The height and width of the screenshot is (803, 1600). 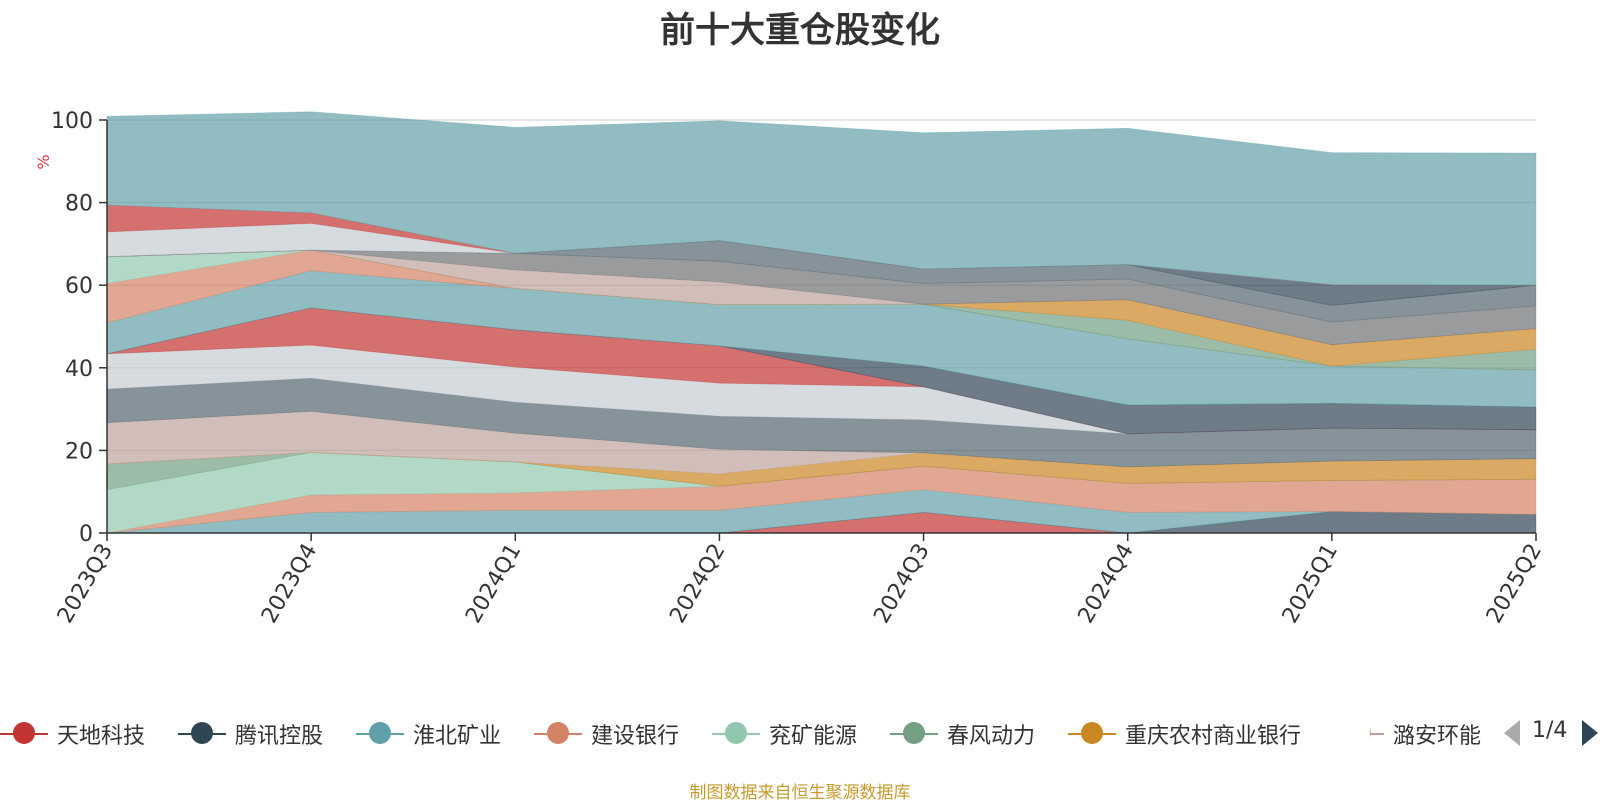 What do you see at coordinates (800, 793) in the screenshot?
I see `data-source-note: 制图数据来自恒生聚源数据库` at bounding box center [800, 793].